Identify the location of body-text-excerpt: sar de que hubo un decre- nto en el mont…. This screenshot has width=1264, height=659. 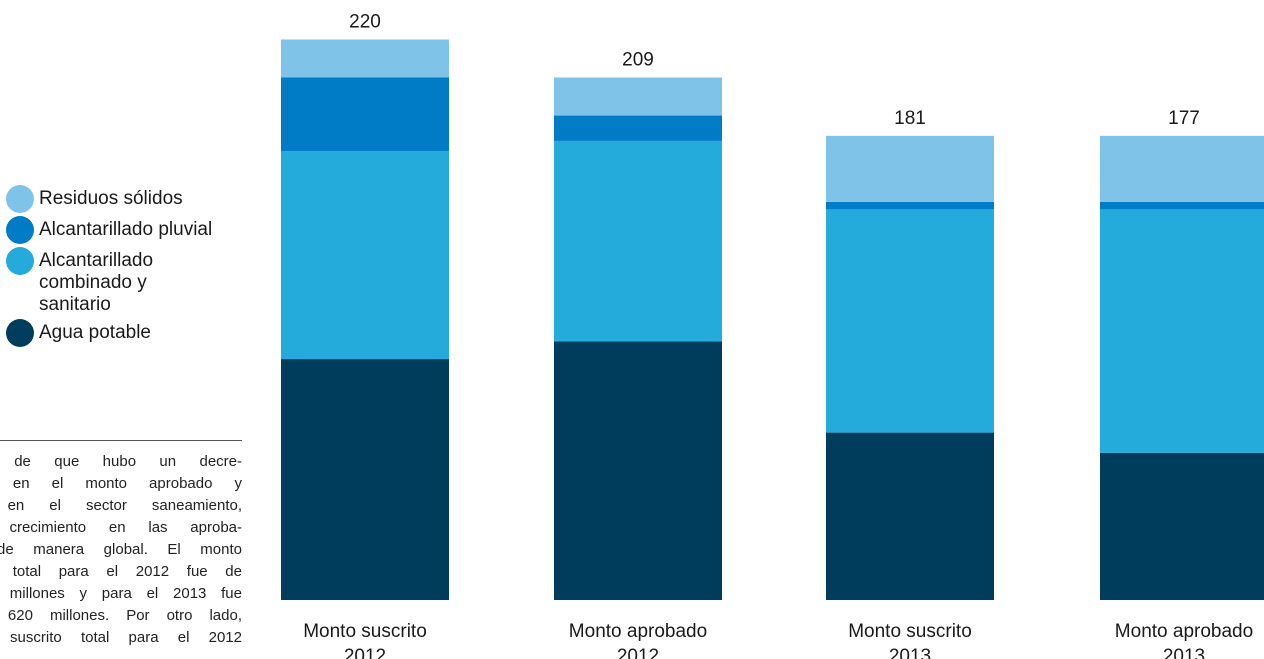
(121, 549).